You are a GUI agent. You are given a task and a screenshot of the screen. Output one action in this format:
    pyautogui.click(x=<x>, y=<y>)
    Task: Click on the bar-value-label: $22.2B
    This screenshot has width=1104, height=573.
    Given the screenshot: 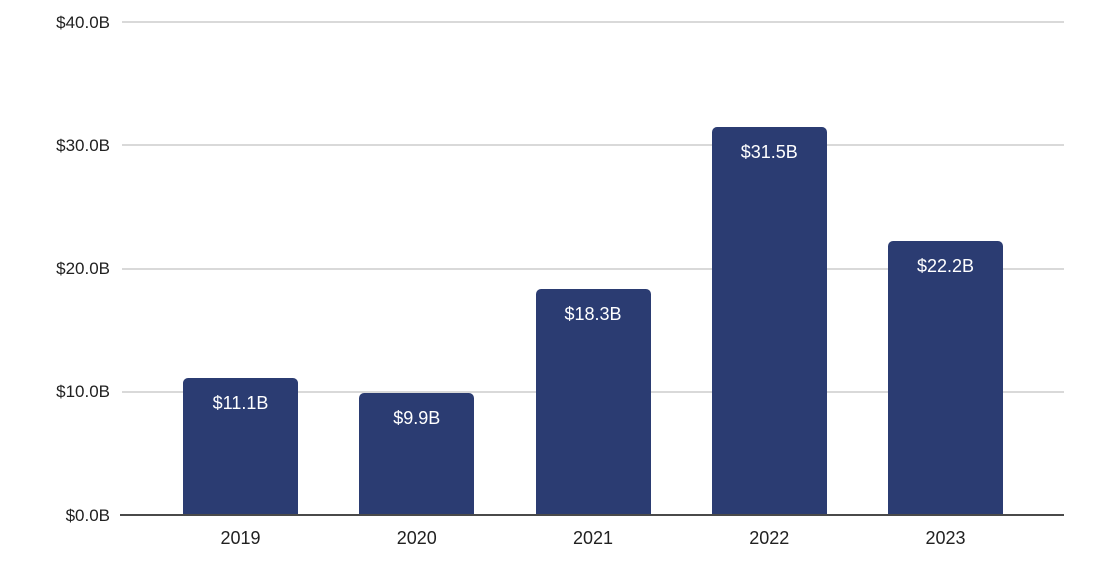 What is the action you would take?
    pyautogui.click(x=945, y=266)
    